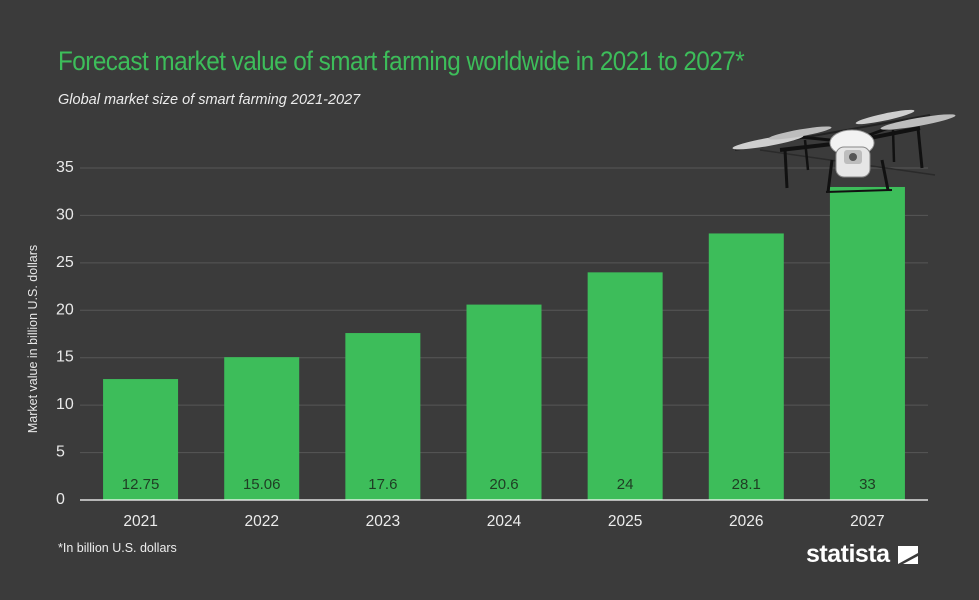 This screenshot has height=600, width=979. I want to click on y-axis-ticks: 0 5 10 15 20 25 30 35, so click(65, 333).